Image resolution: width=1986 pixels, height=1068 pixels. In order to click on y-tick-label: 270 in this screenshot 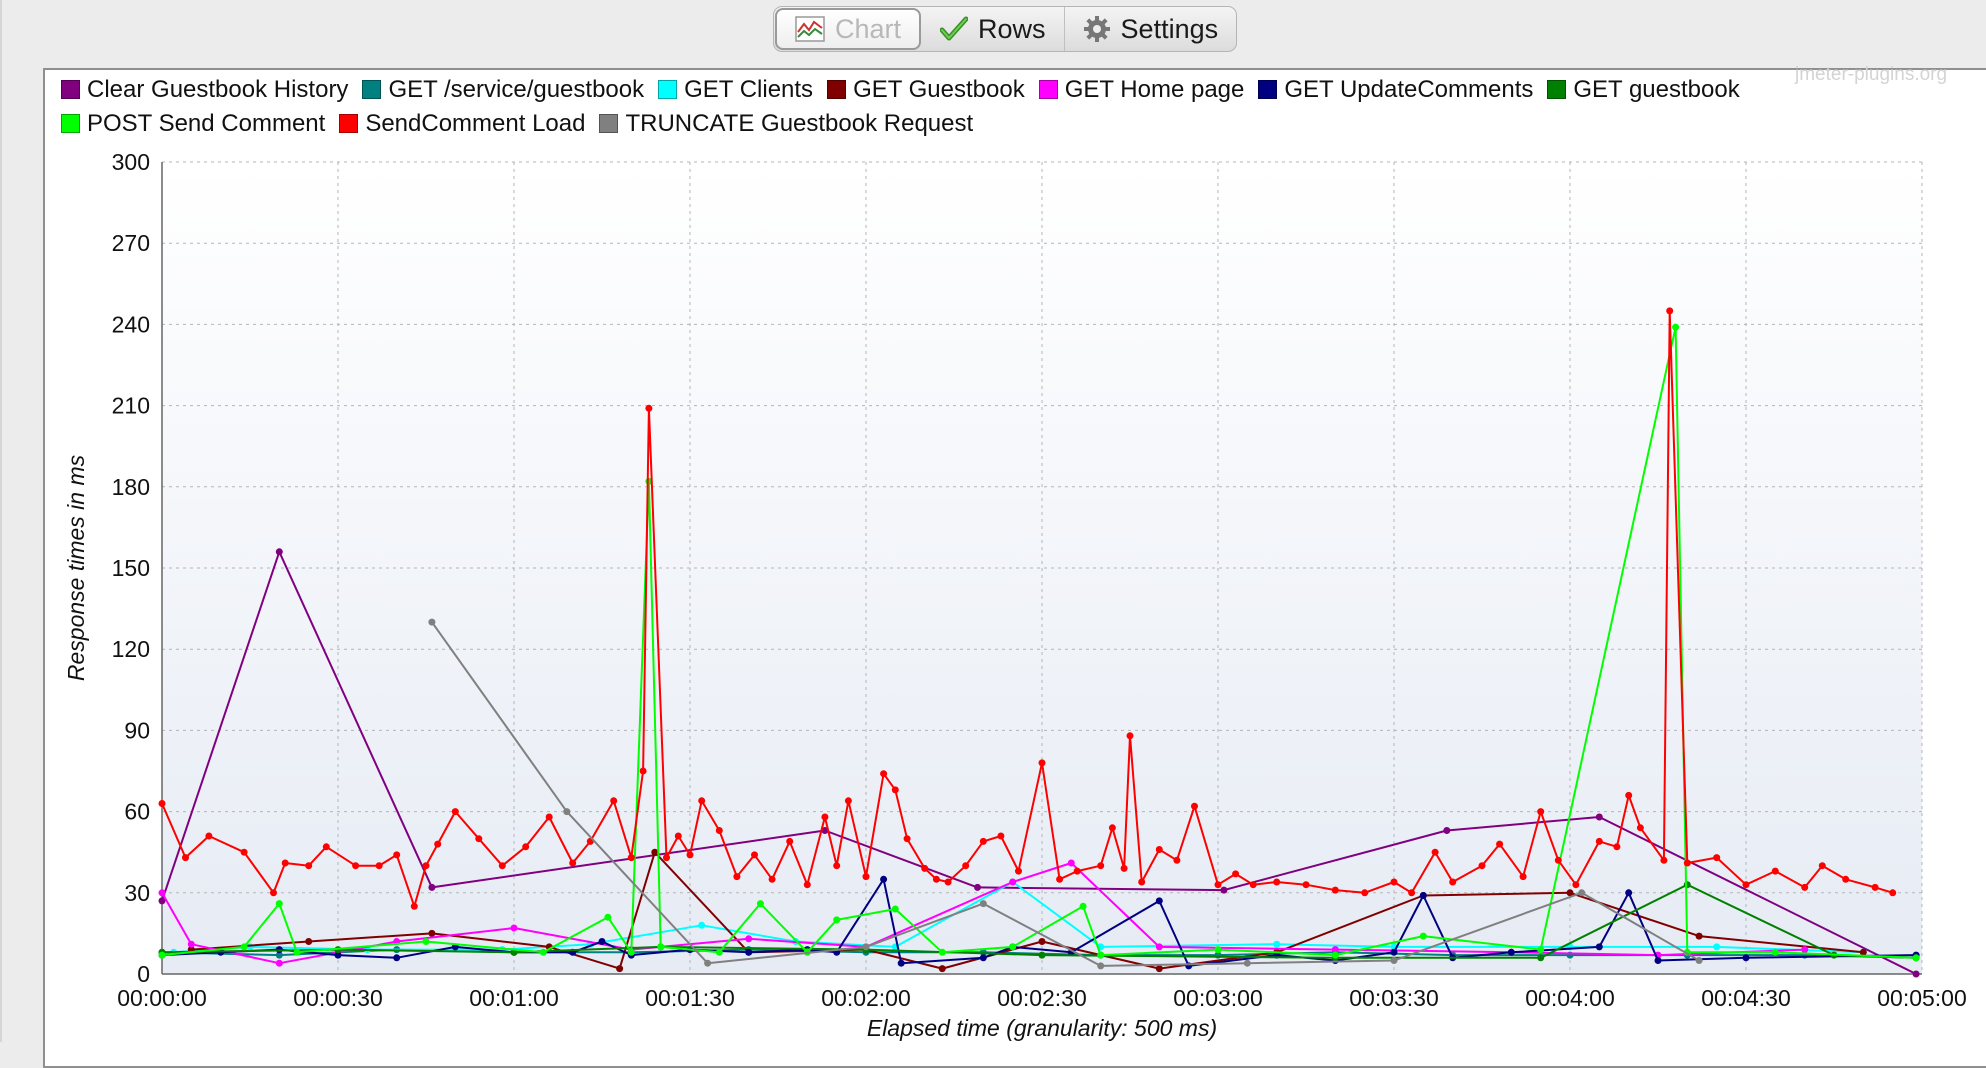, I will do `click(131, 243)`.